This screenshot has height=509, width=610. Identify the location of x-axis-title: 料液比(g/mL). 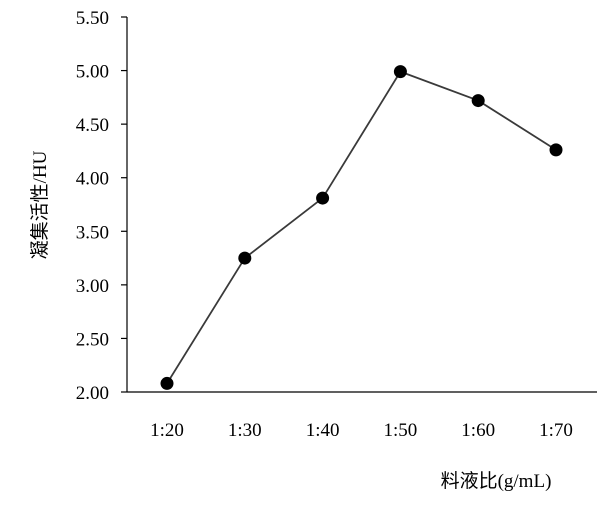
(496, 481).